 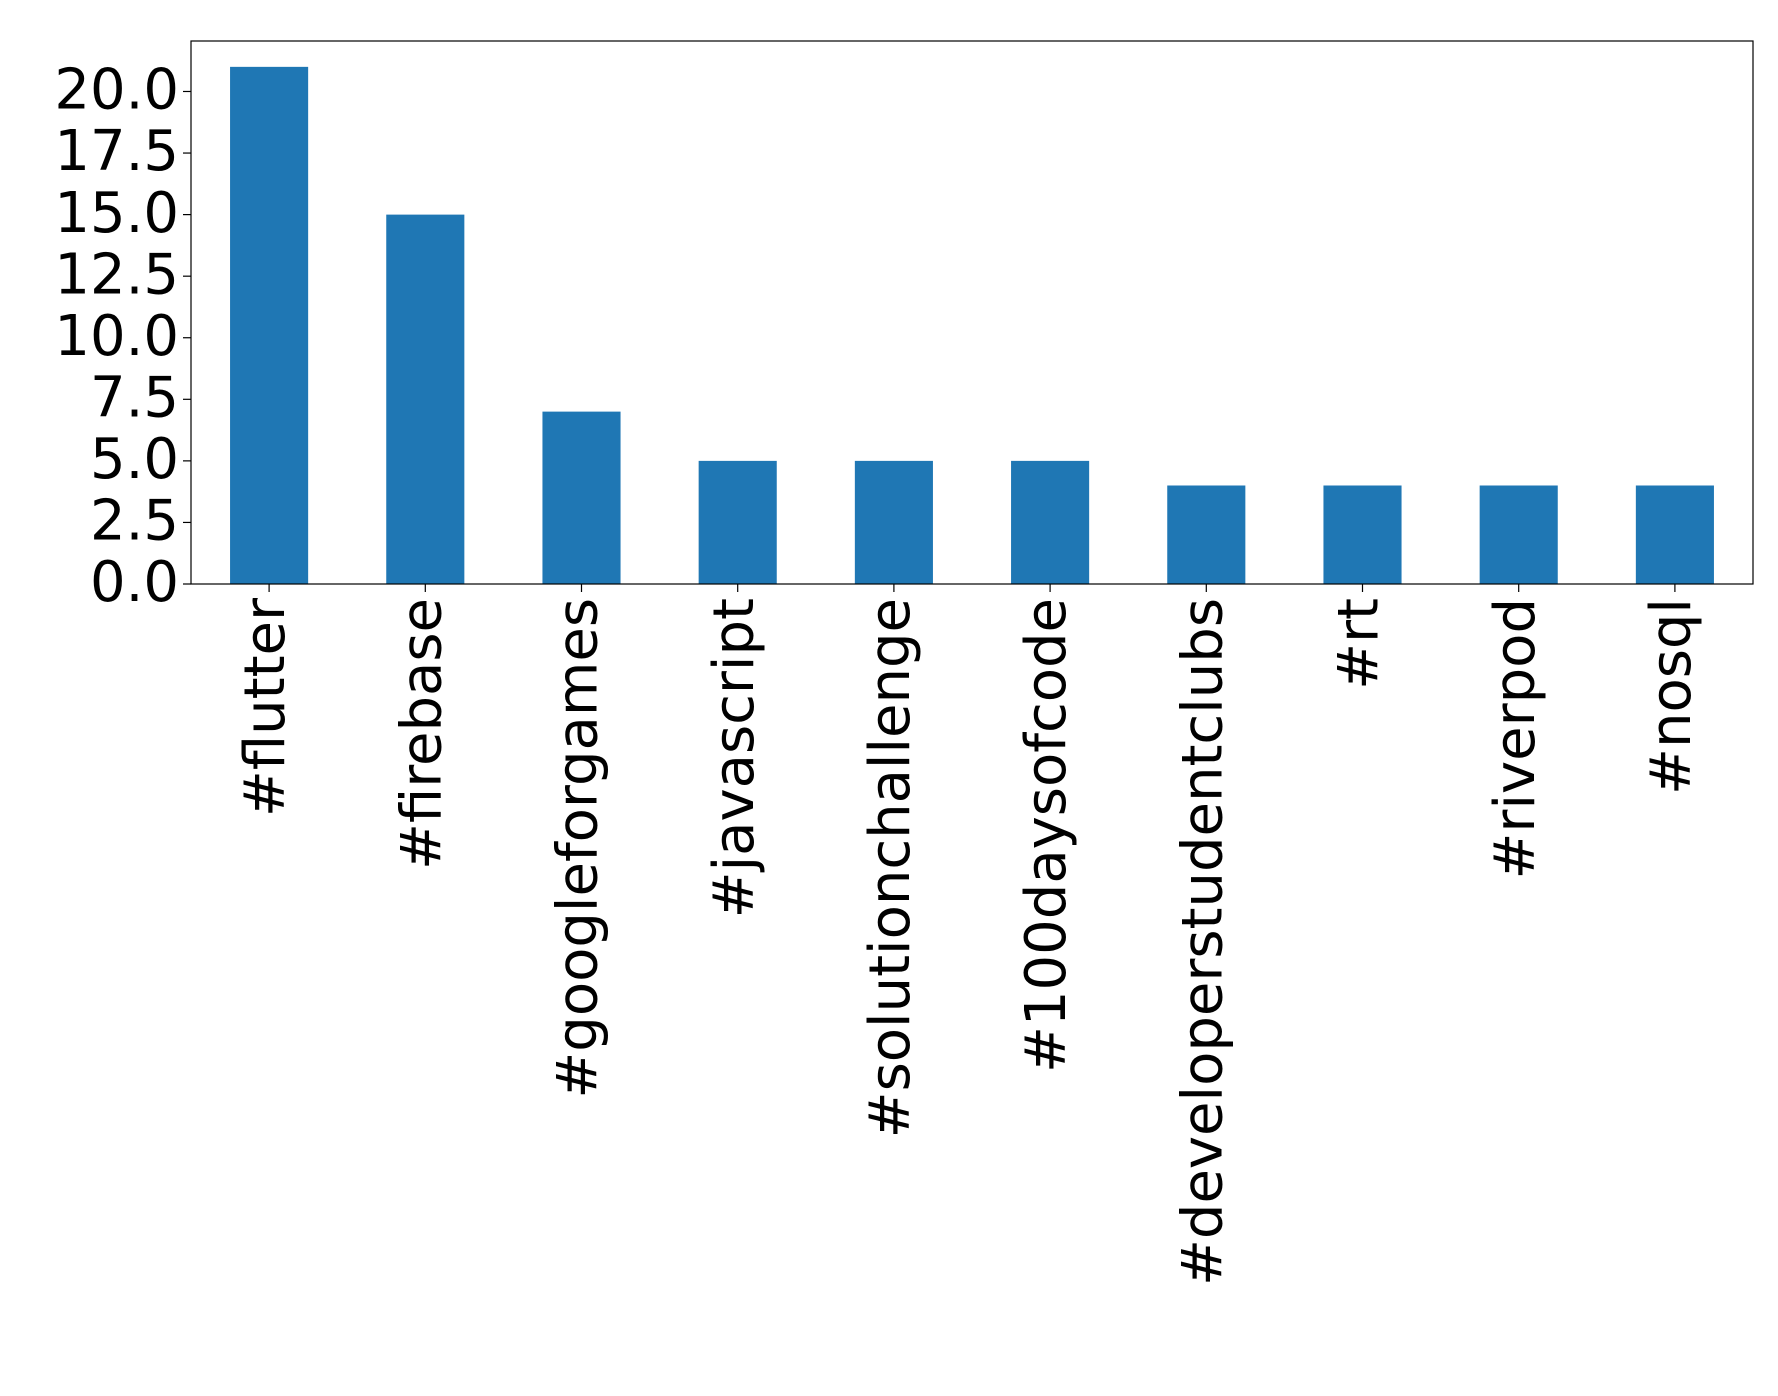 I want to click on y-tick-label: 10.0, so click(x=116, y=336).